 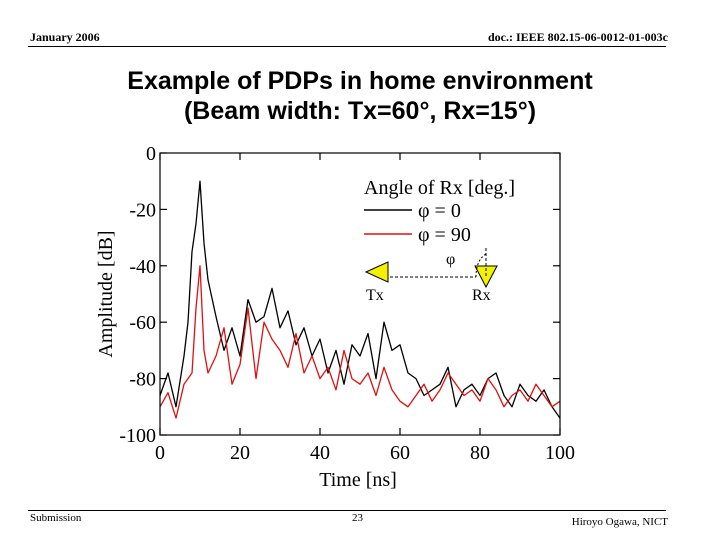 I want to click on footer-rule, so click(x=347, y=510).